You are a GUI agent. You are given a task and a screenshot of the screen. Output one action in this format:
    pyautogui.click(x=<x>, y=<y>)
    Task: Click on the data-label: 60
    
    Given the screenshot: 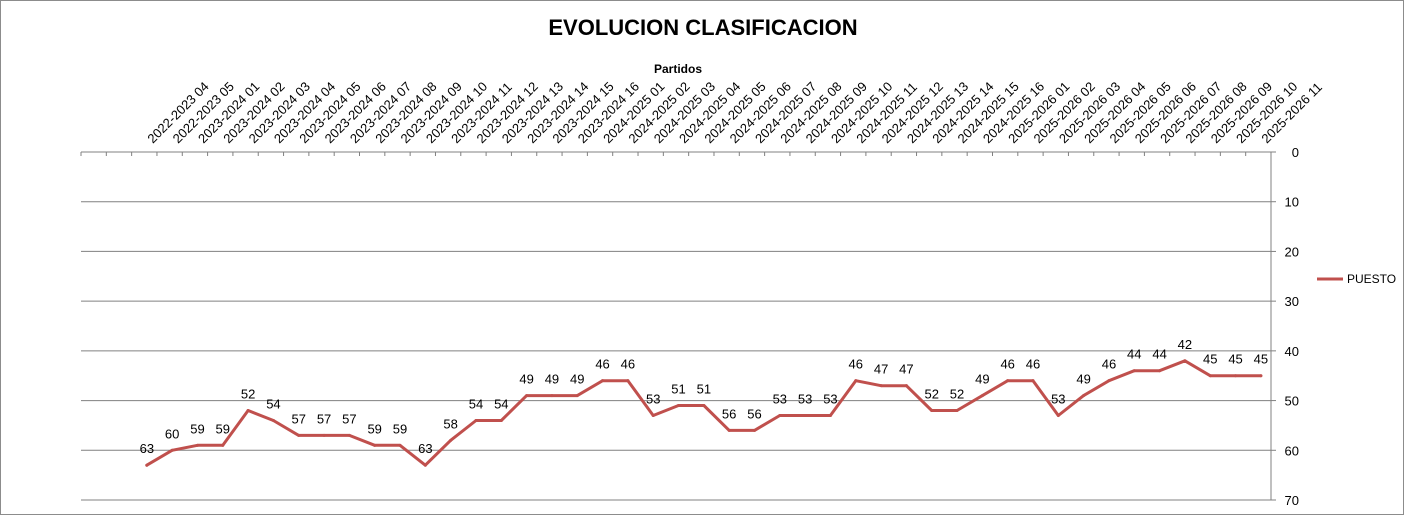 What is the action you would take?
    pyautogui.click(x=172, y=433)
    